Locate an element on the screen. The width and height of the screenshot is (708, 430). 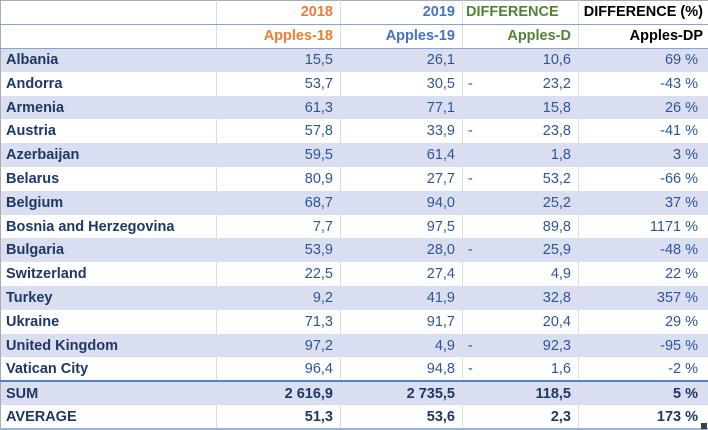
header-row-series: Apples-18 Apples-19 Apples-D Apples-DP is located at coordinates (354, 36).